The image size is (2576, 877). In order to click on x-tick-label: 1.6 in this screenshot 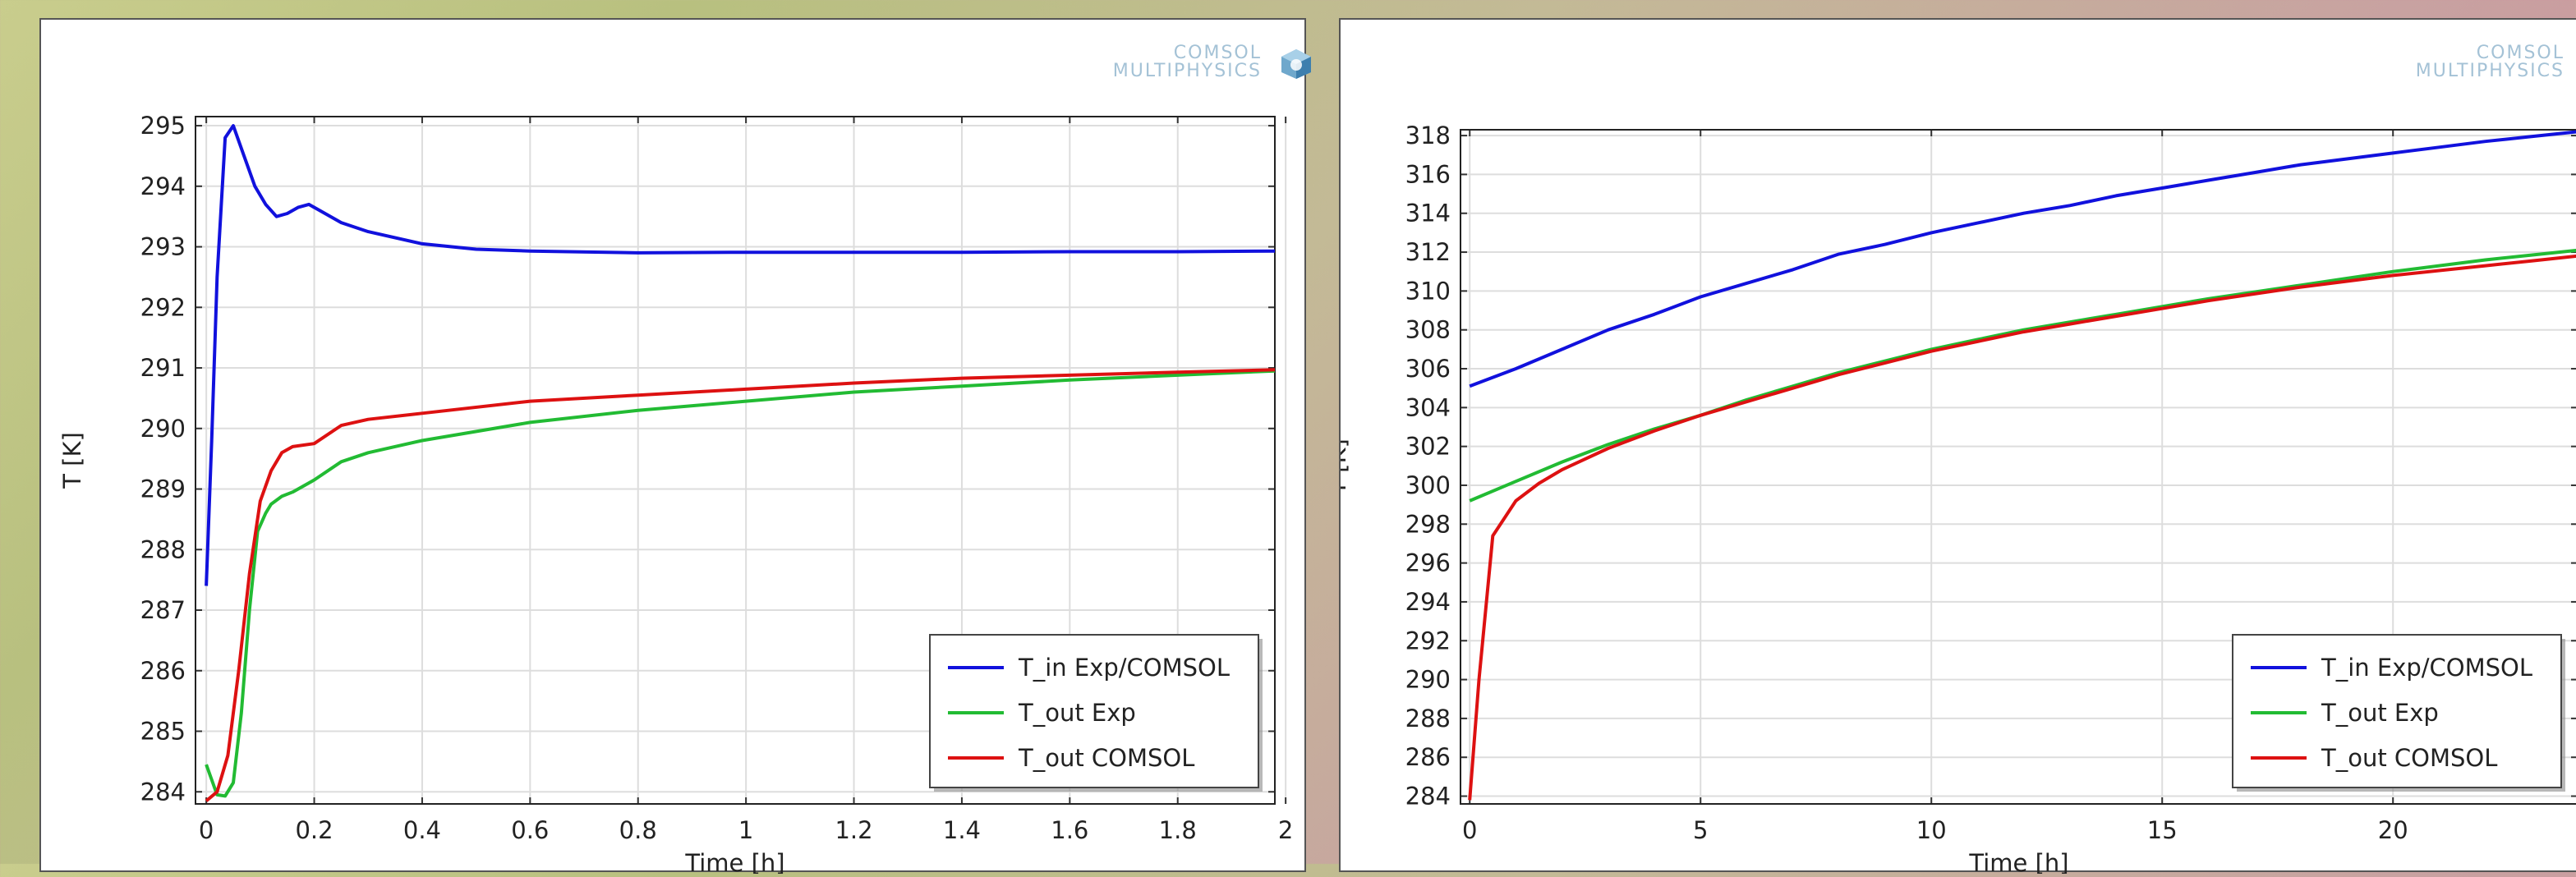, I will do `click(1069, 830)`.